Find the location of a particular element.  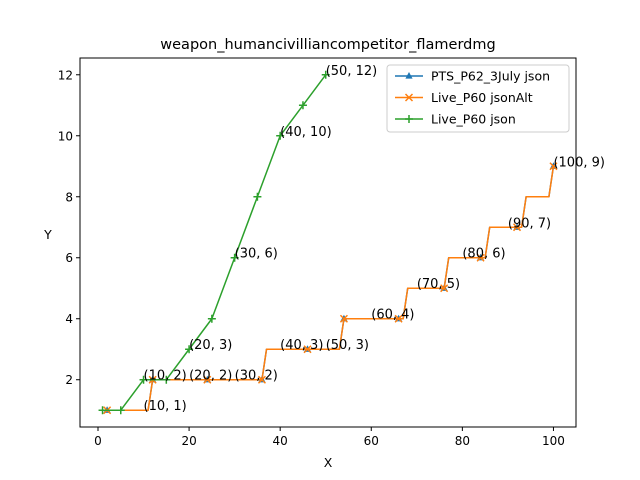

legend-box is located at coordinates (478, 98).